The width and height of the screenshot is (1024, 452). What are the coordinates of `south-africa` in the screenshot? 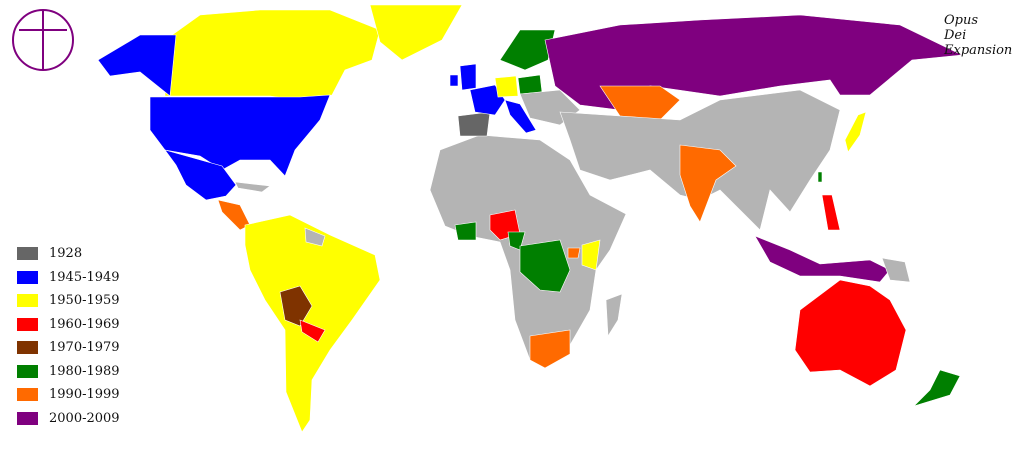 It's located at (550, 349).